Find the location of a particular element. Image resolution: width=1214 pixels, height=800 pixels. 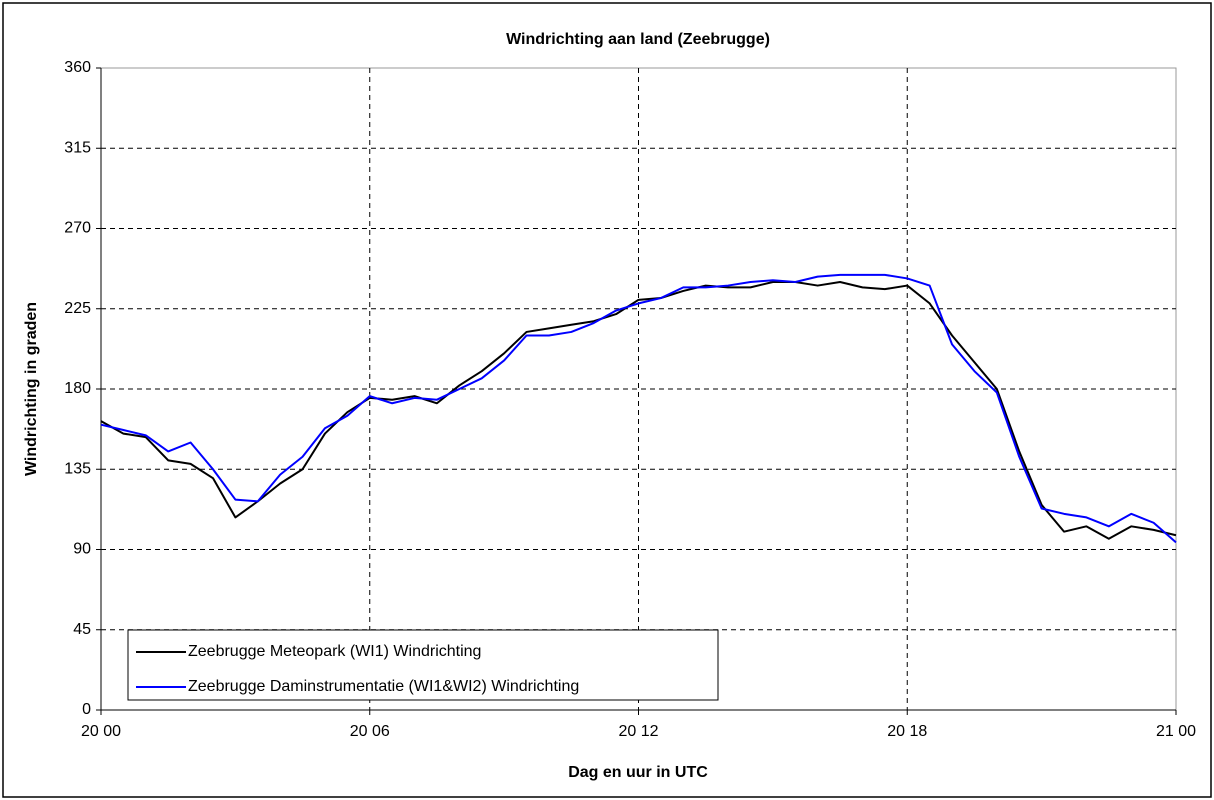

x-axis-label: Dag en uur in UTC is located at coordinates (638, 772).